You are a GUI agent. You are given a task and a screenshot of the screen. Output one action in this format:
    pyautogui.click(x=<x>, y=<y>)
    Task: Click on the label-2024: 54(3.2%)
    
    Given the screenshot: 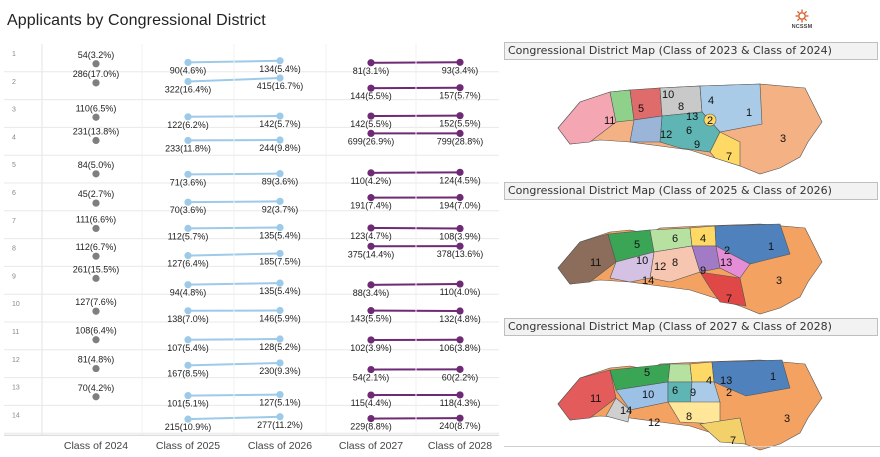 What is the action you would take?
    pyautogui.click(x=96, y=55)
    